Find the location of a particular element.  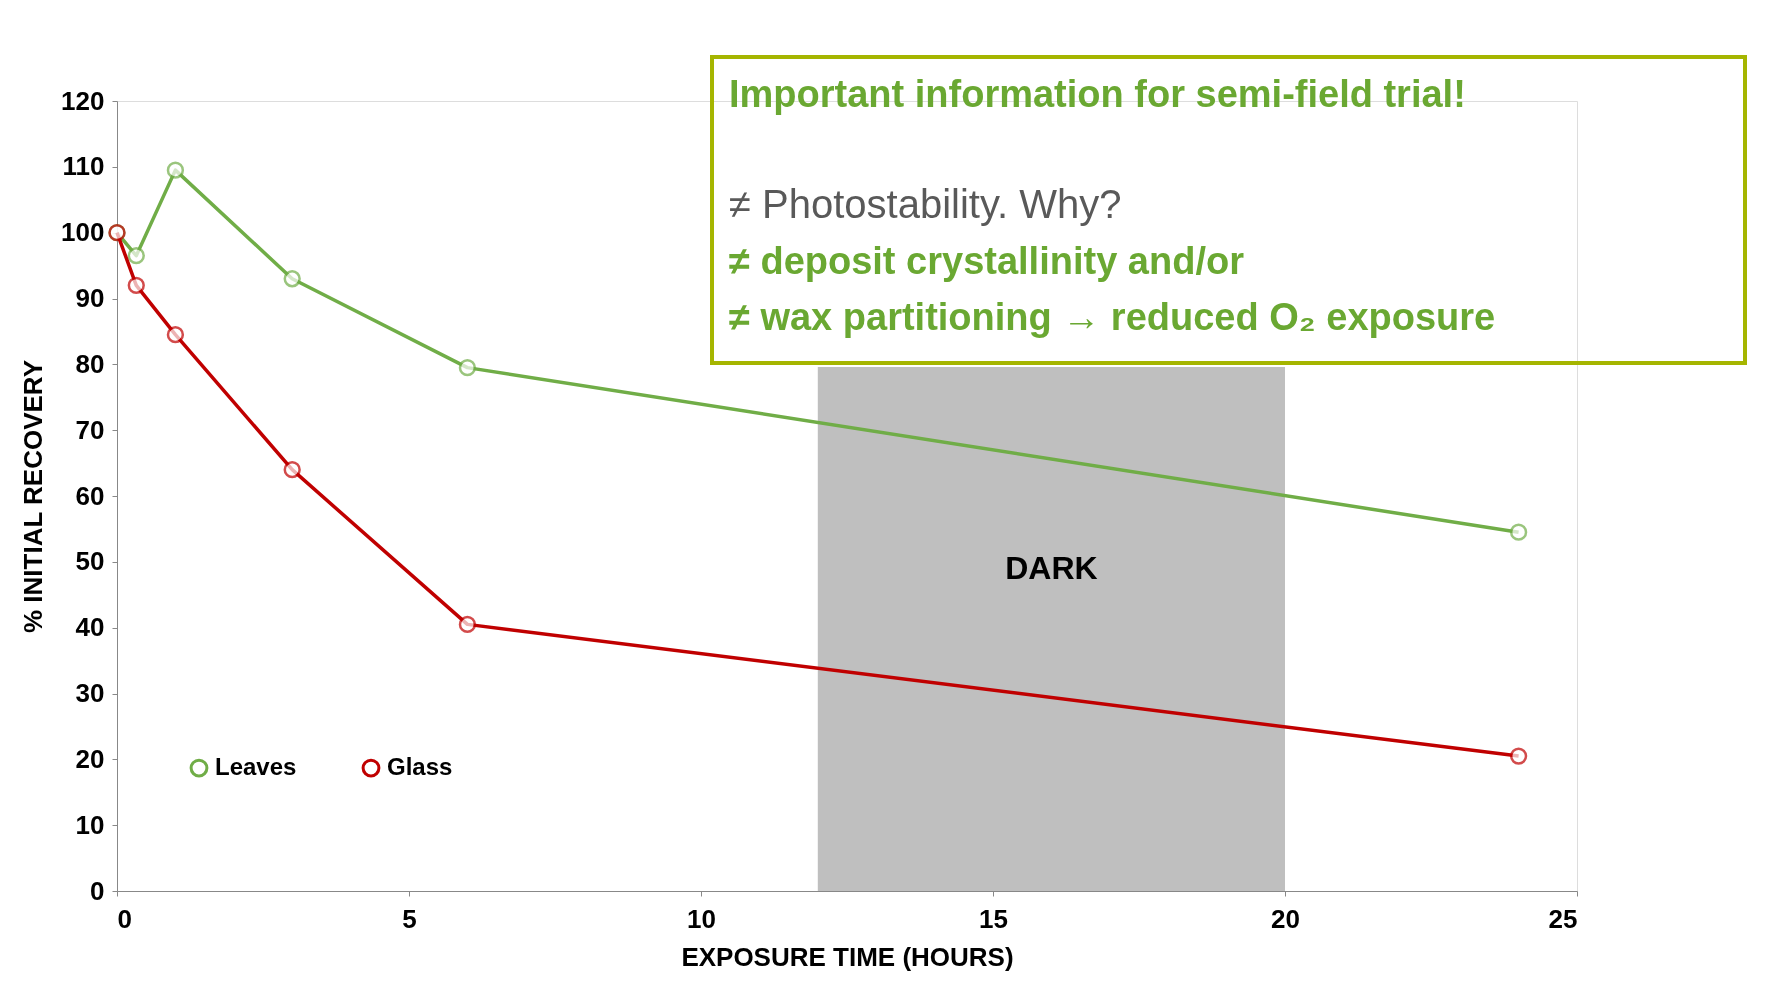

y-tick-label: 0 is located at coordinates (97, 890).